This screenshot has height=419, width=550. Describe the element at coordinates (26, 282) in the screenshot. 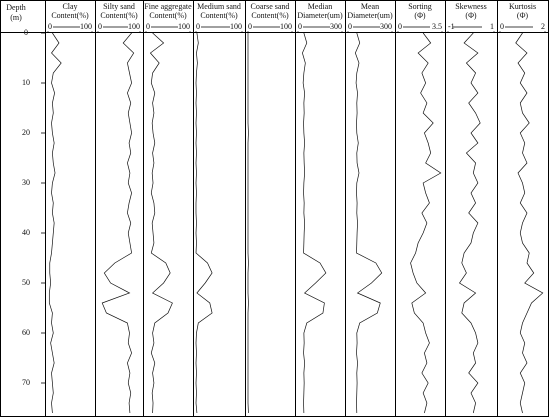

I see `y-tick-label: 50` at that location.